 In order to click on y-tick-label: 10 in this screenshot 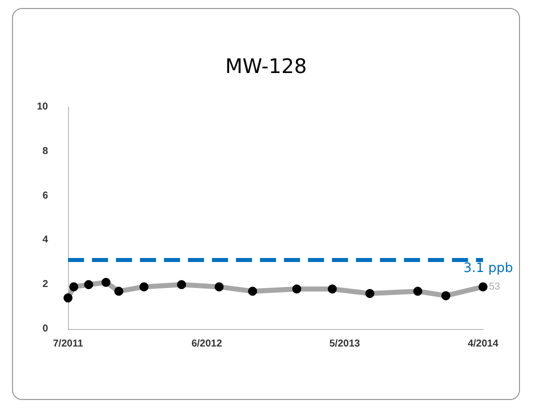, I will do `click(42, 107)`.